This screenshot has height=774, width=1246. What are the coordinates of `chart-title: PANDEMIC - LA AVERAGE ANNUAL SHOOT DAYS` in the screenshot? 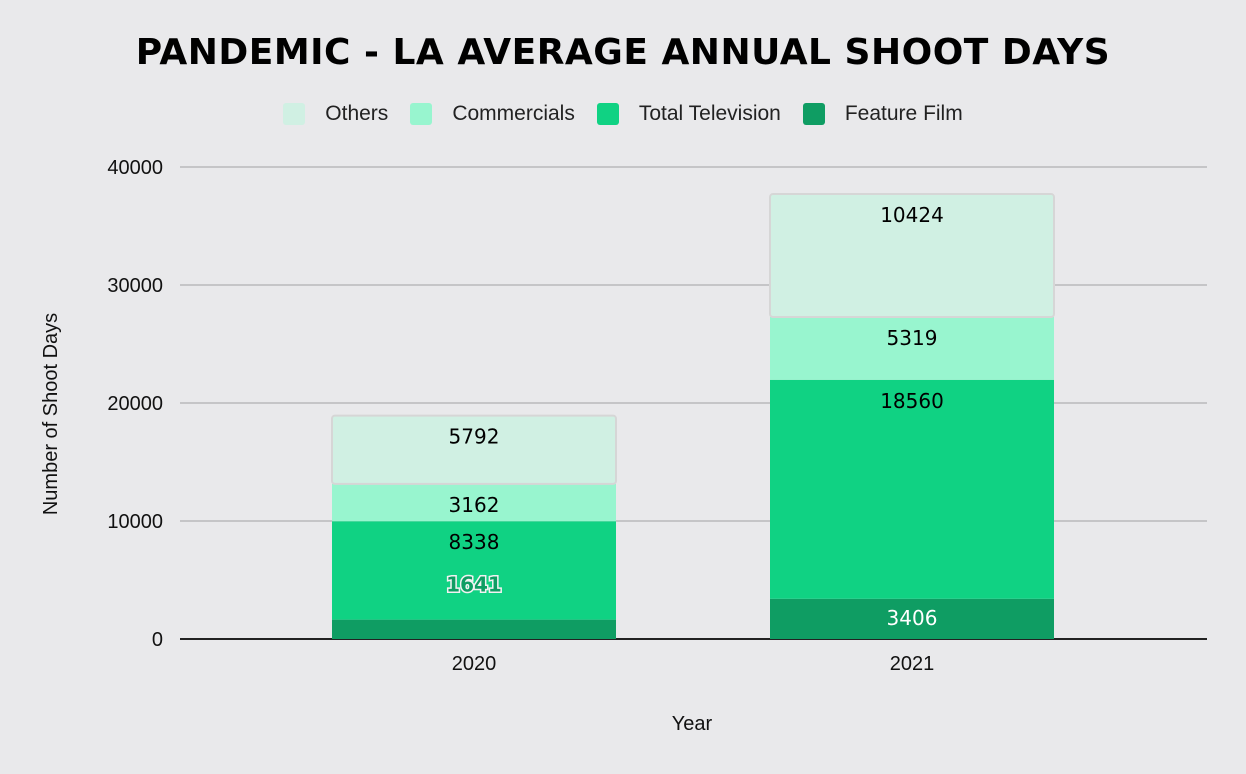 It's located at (623, 52).